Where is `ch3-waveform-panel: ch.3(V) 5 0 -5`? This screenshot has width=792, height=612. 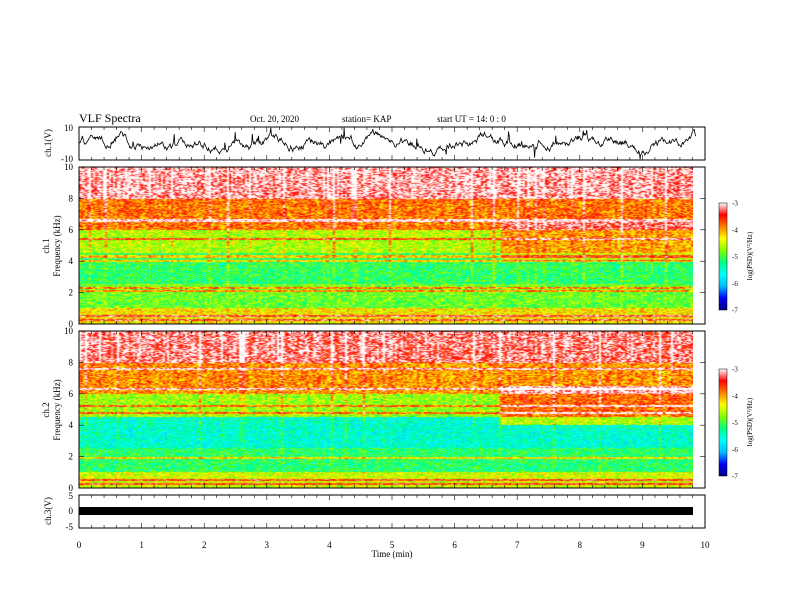 ch3-waveform-panel: ch.3(V) 5 0 -5 is located at coordinates (374, 511).